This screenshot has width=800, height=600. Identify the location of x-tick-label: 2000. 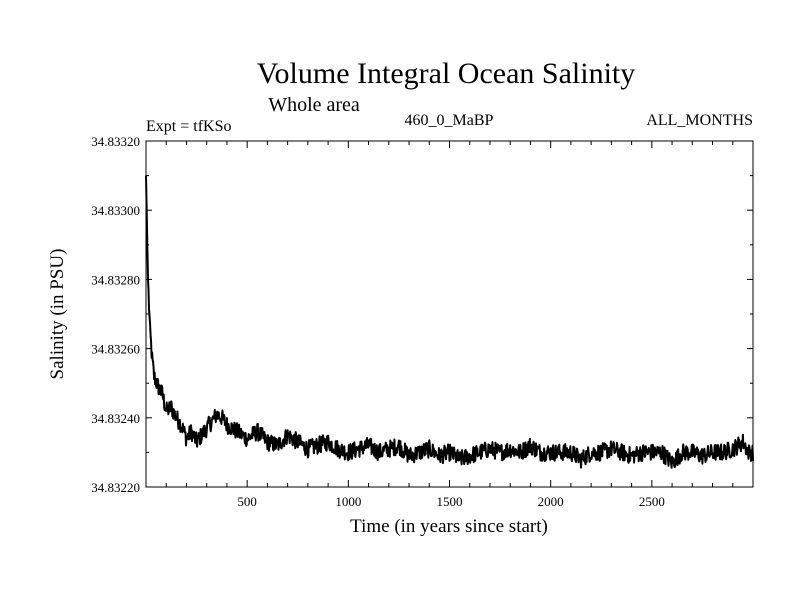
(551, 501).